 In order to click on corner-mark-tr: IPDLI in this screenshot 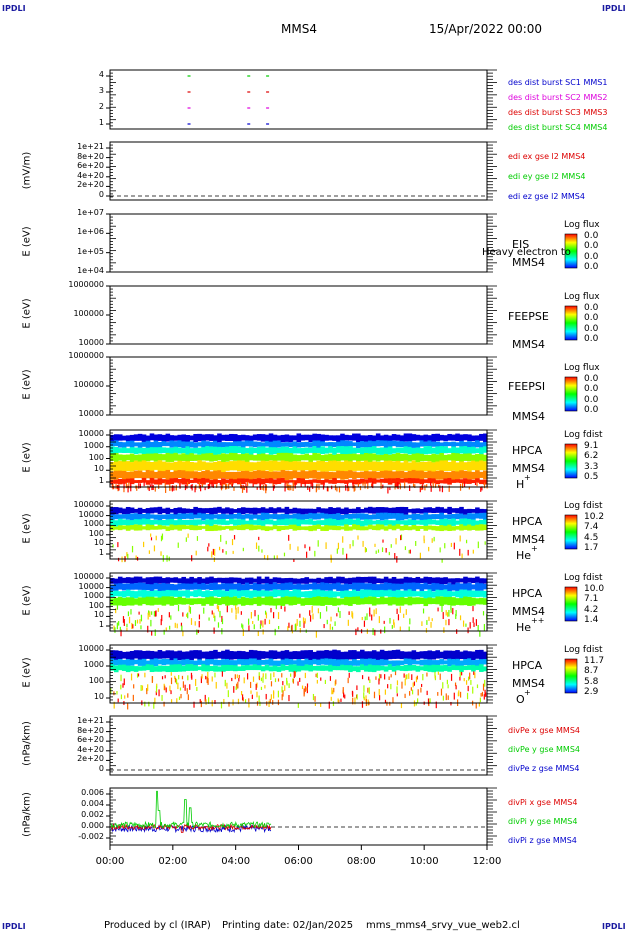, I will do `click(614, 8)`.